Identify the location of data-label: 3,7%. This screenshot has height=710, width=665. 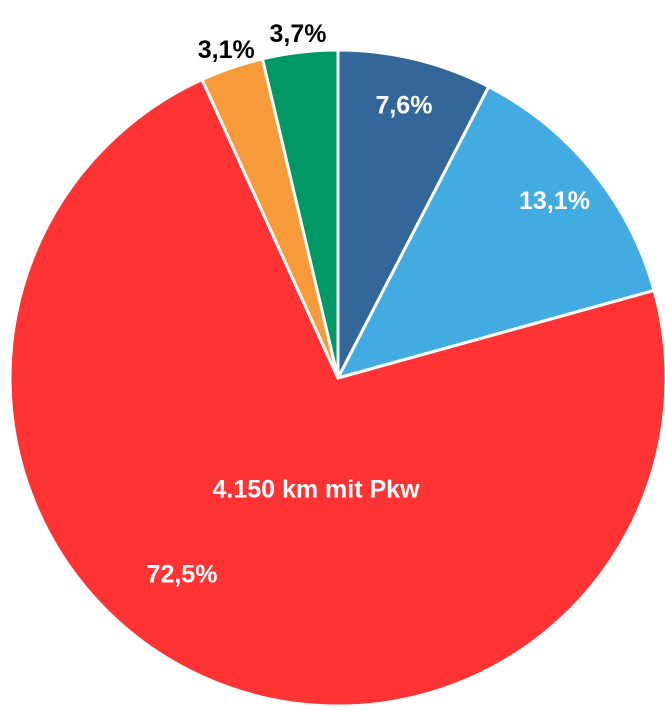
(297, 34).